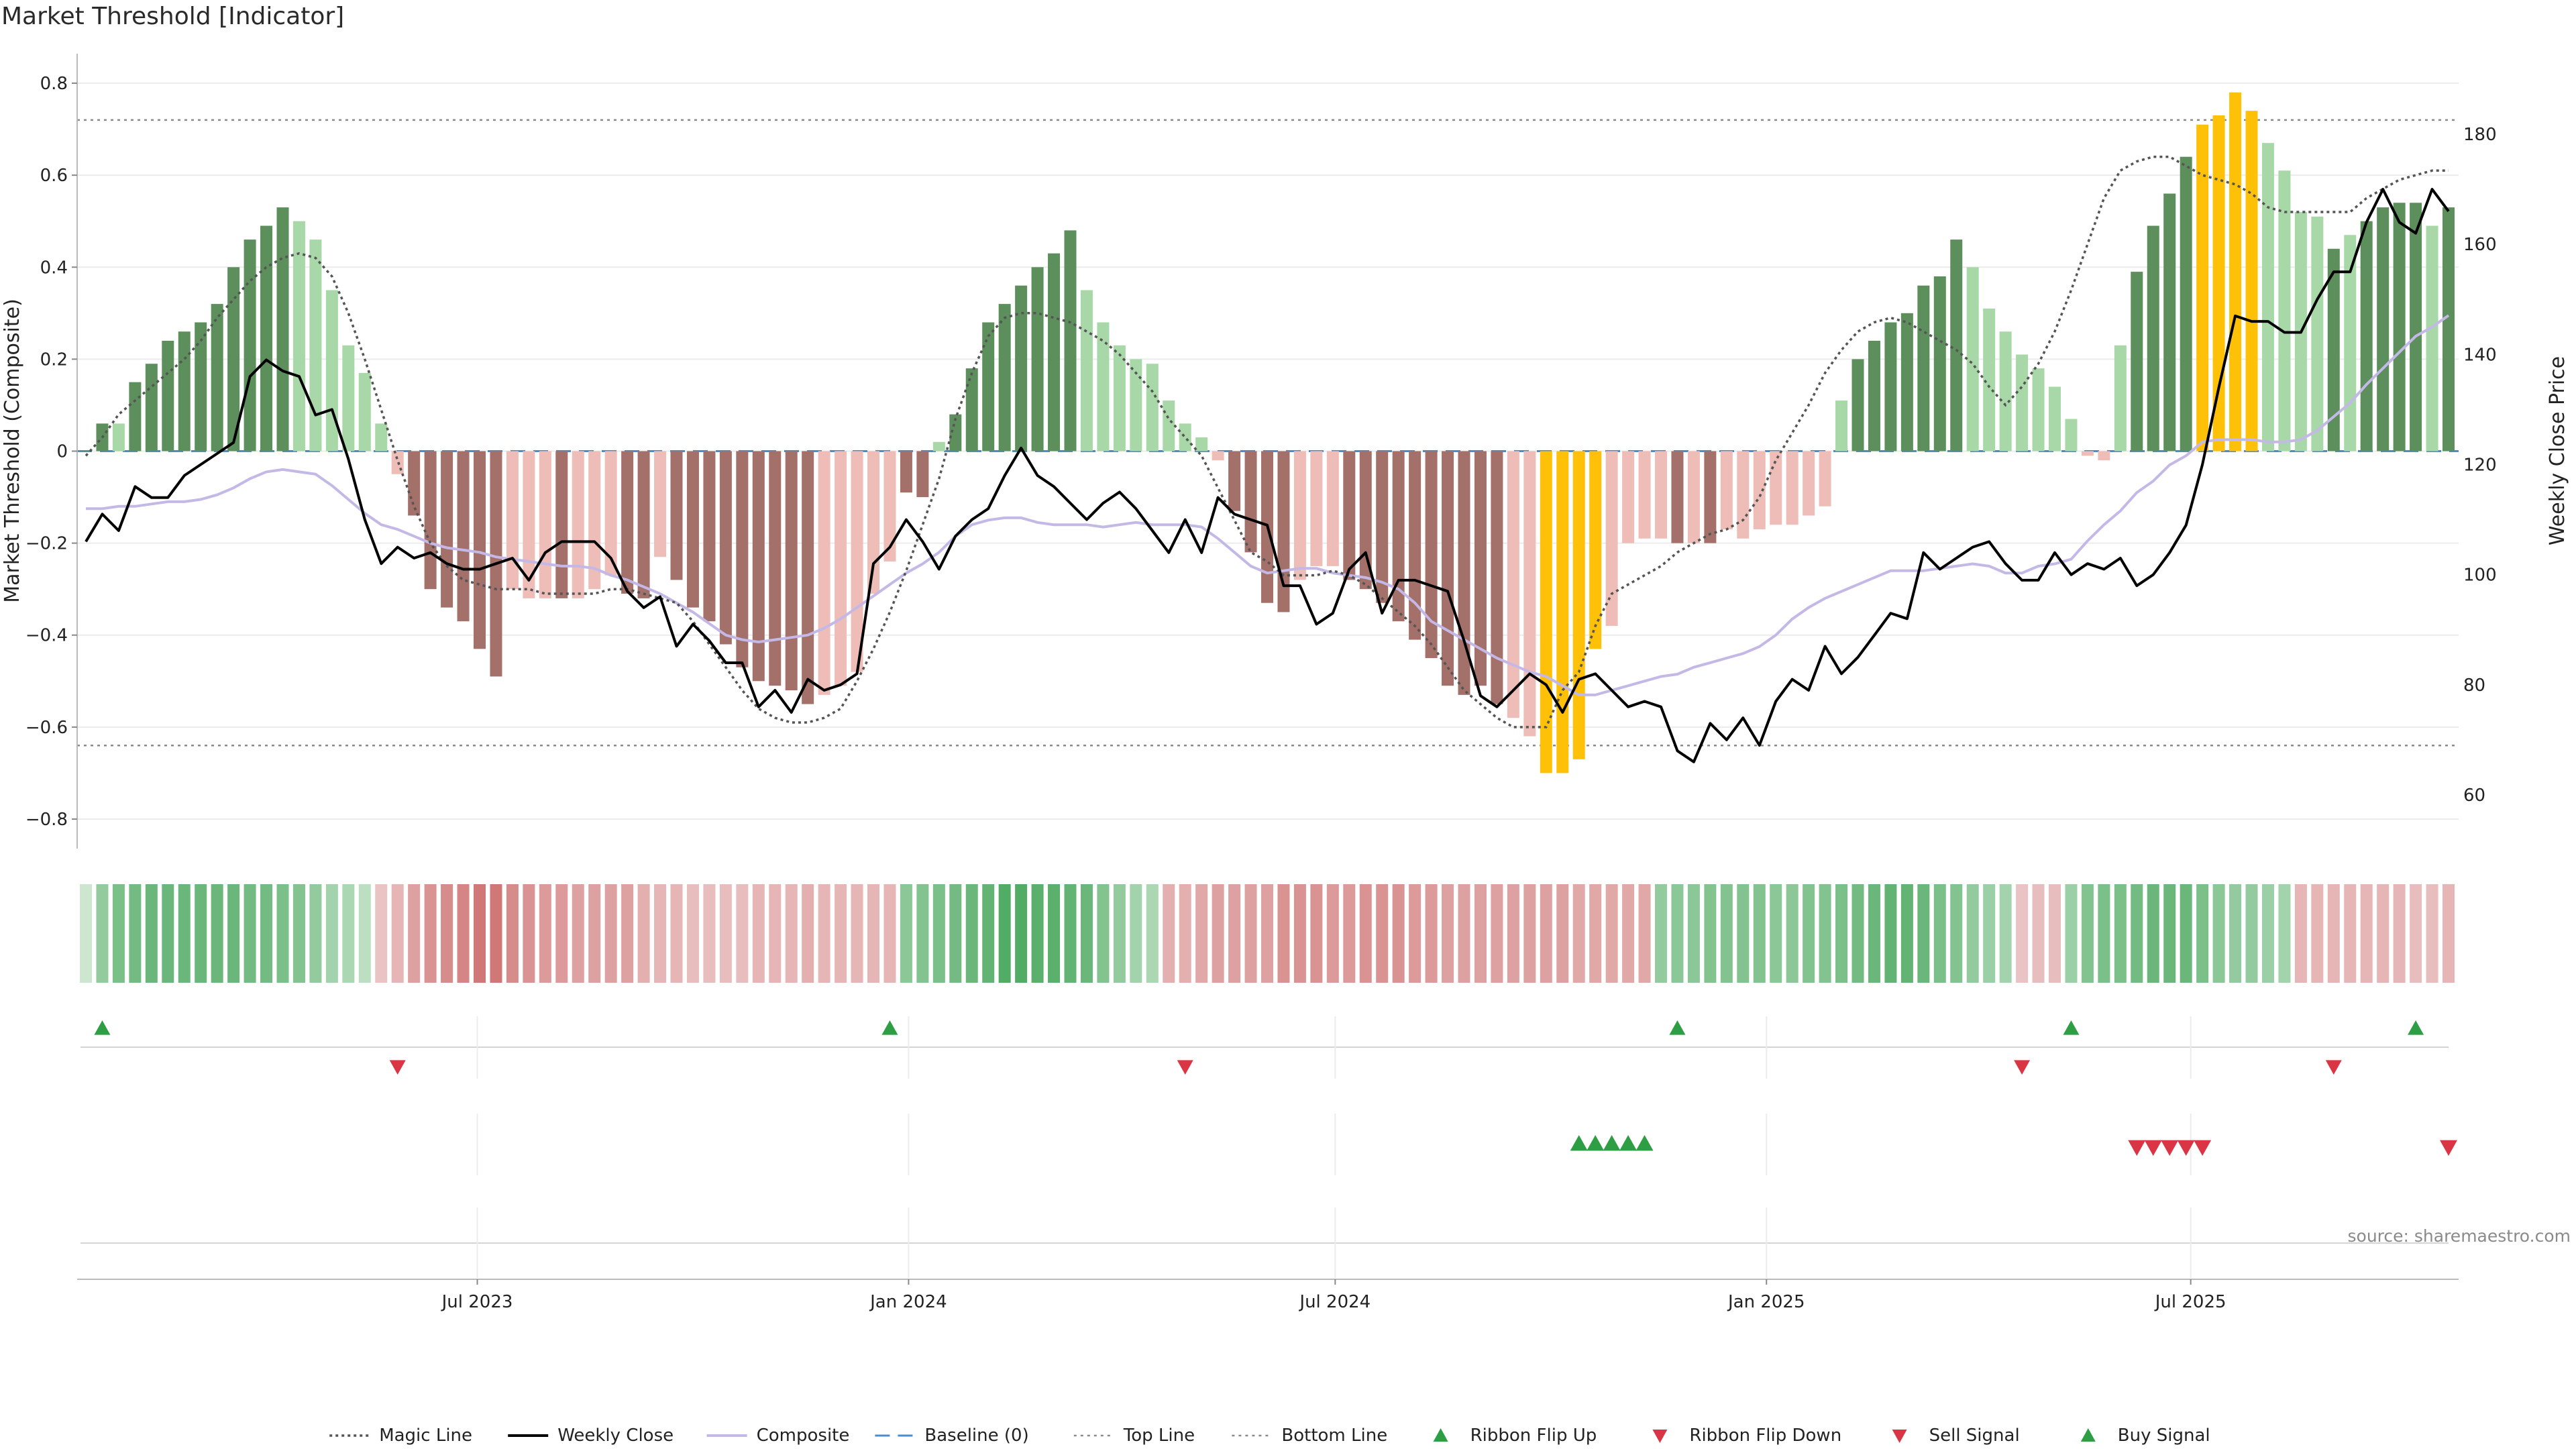  I want to click on y-tick-label-right: 120, so click(2480, 465).